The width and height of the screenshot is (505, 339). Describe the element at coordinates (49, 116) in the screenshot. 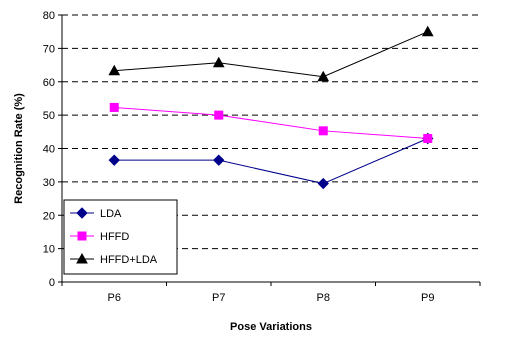

I see `y-tick-label: 50` at that location.